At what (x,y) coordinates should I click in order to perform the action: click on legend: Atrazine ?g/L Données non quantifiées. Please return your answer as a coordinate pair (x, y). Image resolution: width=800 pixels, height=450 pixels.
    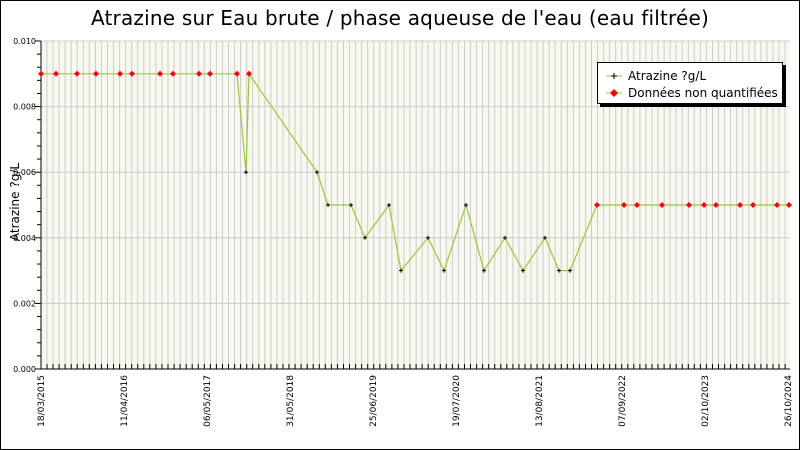
    Looking at the image, I should click on (690, 83).